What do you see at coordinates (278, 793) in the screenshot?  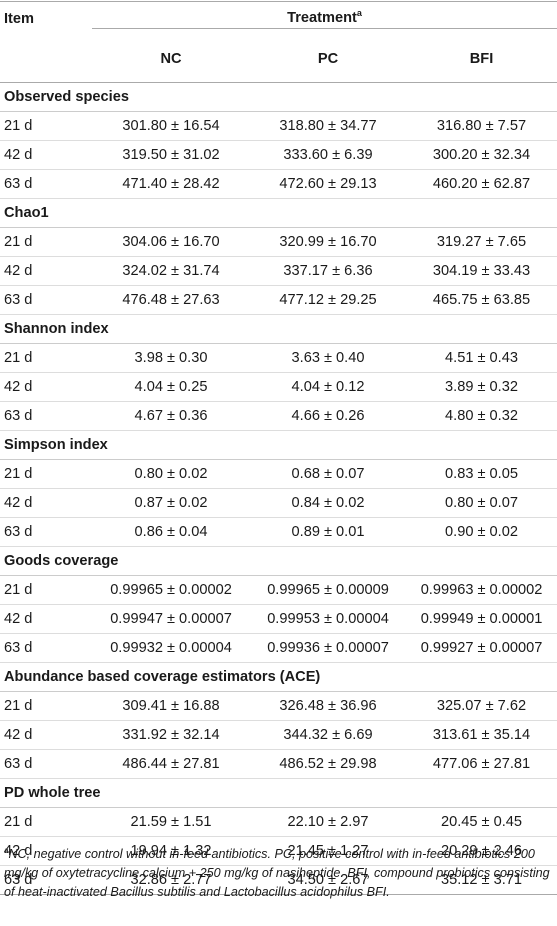 I see `group-title: PD whole tree` at bounding box center [278, 793].